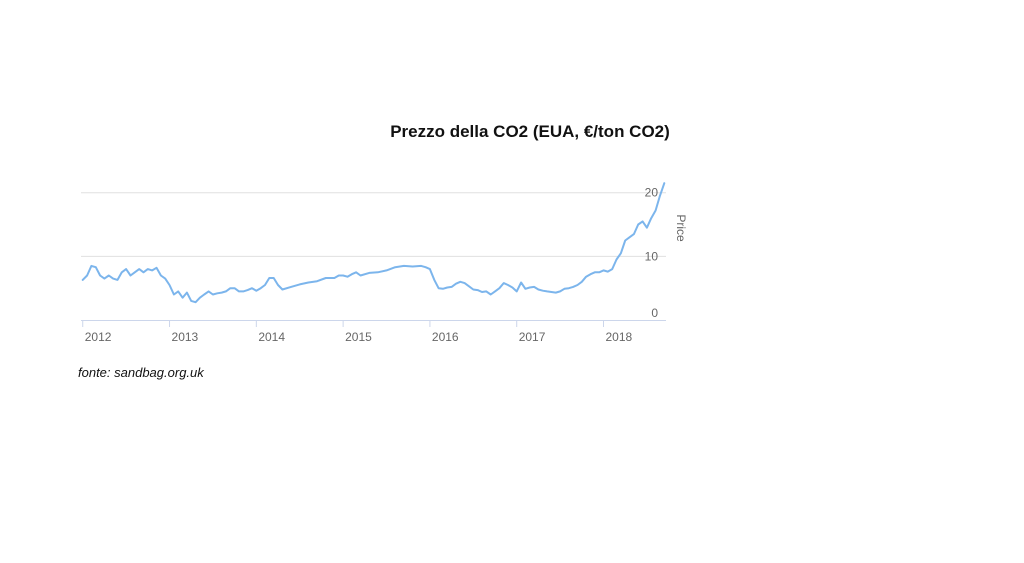  I want to click on x-tick-label-2016: 2016, so click(445, 337).